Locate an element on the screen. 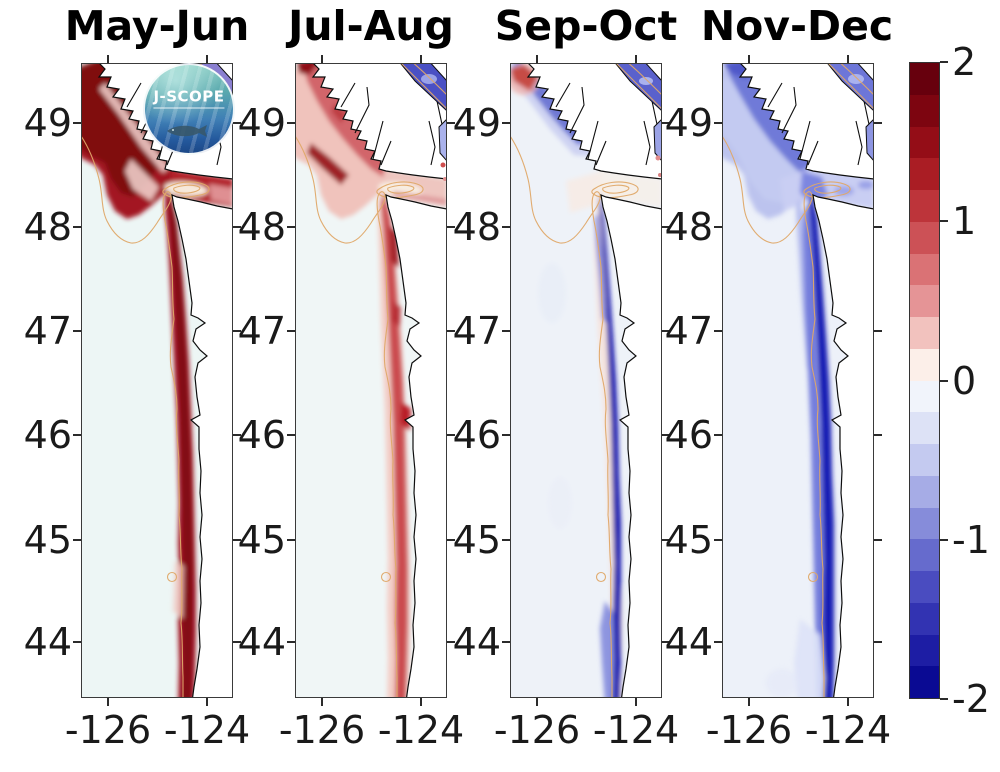  panel-title-may-jun: May-Jun is located at coordinates (157, 26).